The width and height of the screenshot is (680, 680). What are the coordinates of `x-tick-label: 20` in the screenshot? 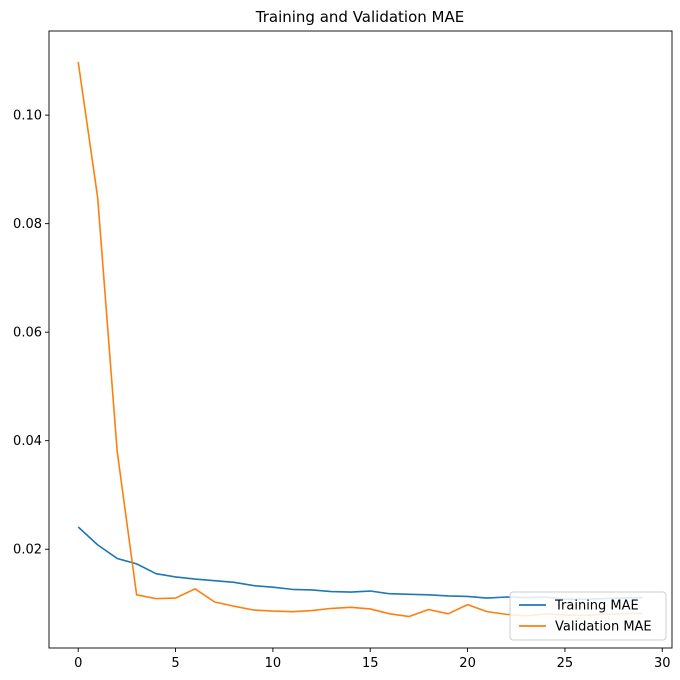 It's located at (467, 663).